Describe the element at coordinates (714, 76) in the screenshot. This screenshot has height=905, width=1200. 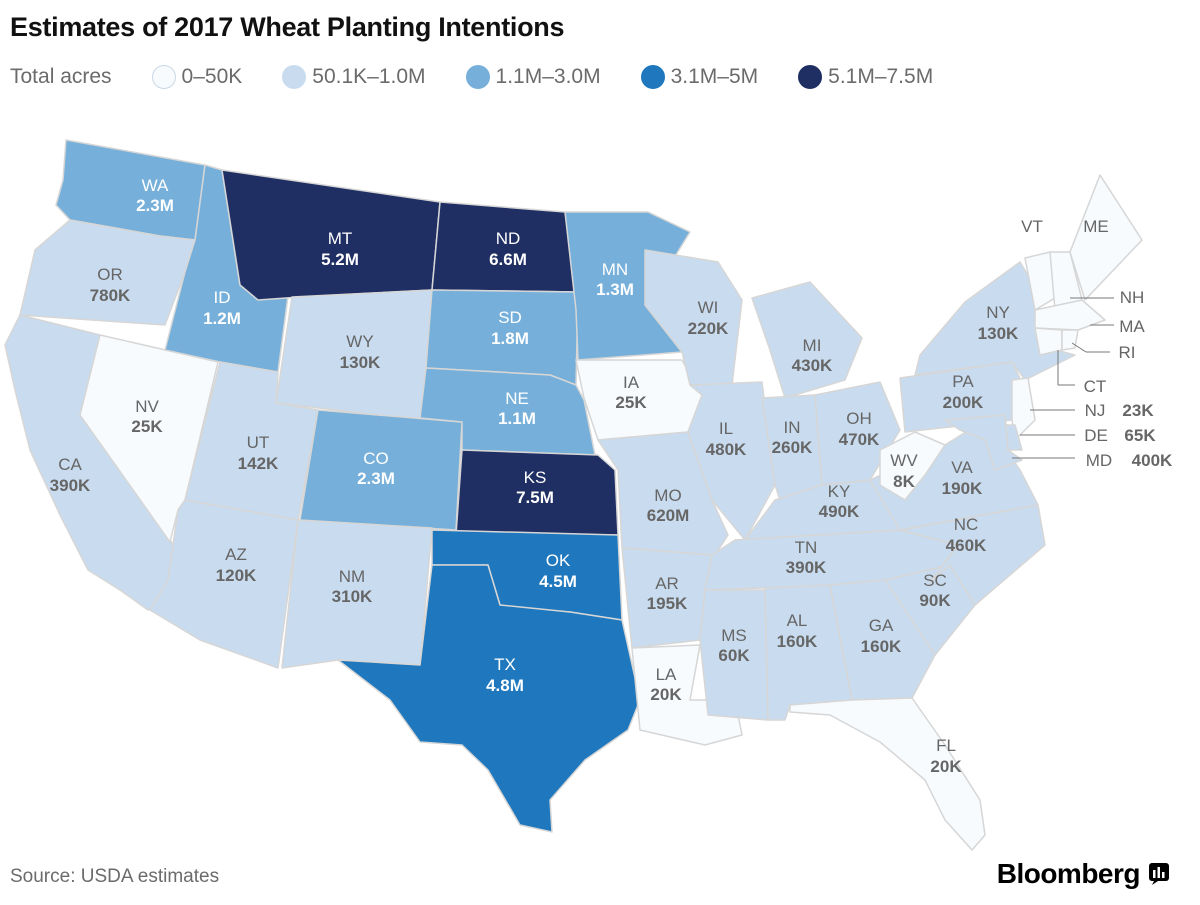
I see `legend-item-label: 3.1M–5M` at that location.